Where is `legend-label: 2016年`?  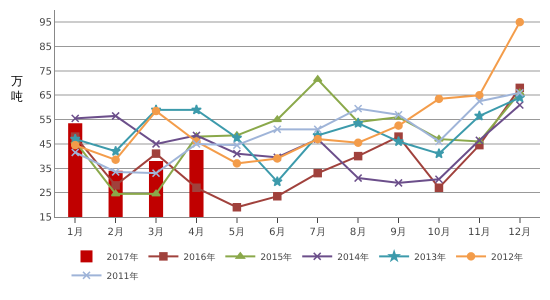 legend-label: 2016年 is located at coordinates (199, 257).